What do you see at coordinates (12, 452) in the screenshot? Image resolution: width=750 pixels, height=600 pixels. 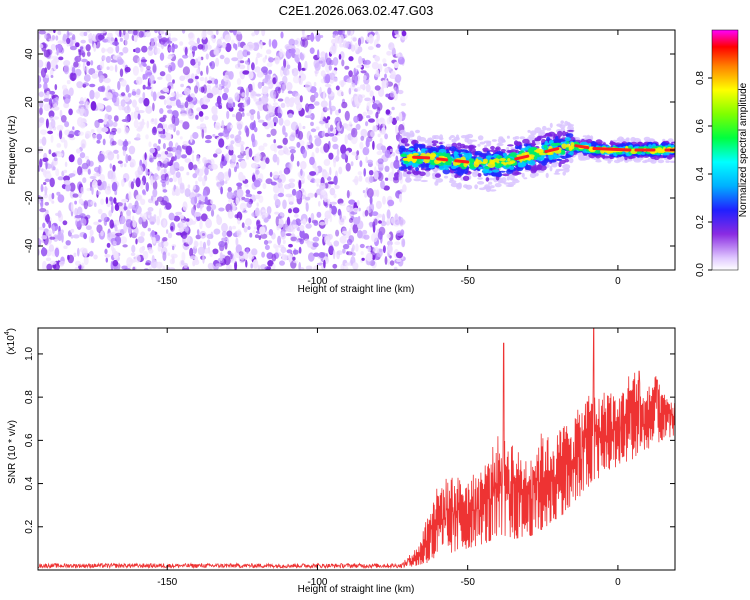 I see `snr-y-axis-label: SNR (10 * v/v)` at bounding box center [12, 452].